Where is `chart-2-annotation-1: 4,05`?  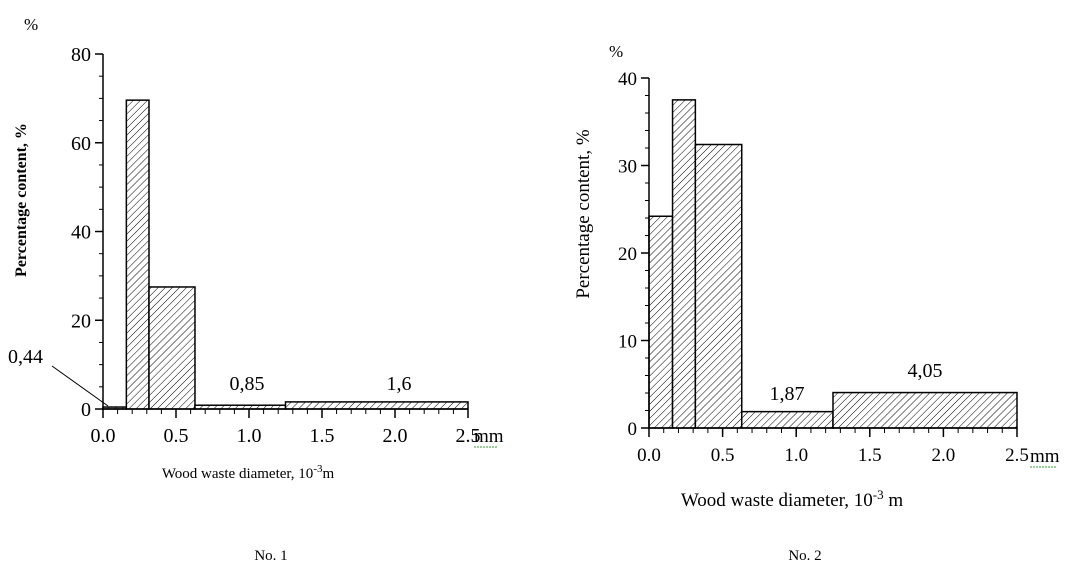 chart-2-annotation-1: 4,05 is located at coordinates (925, 371).